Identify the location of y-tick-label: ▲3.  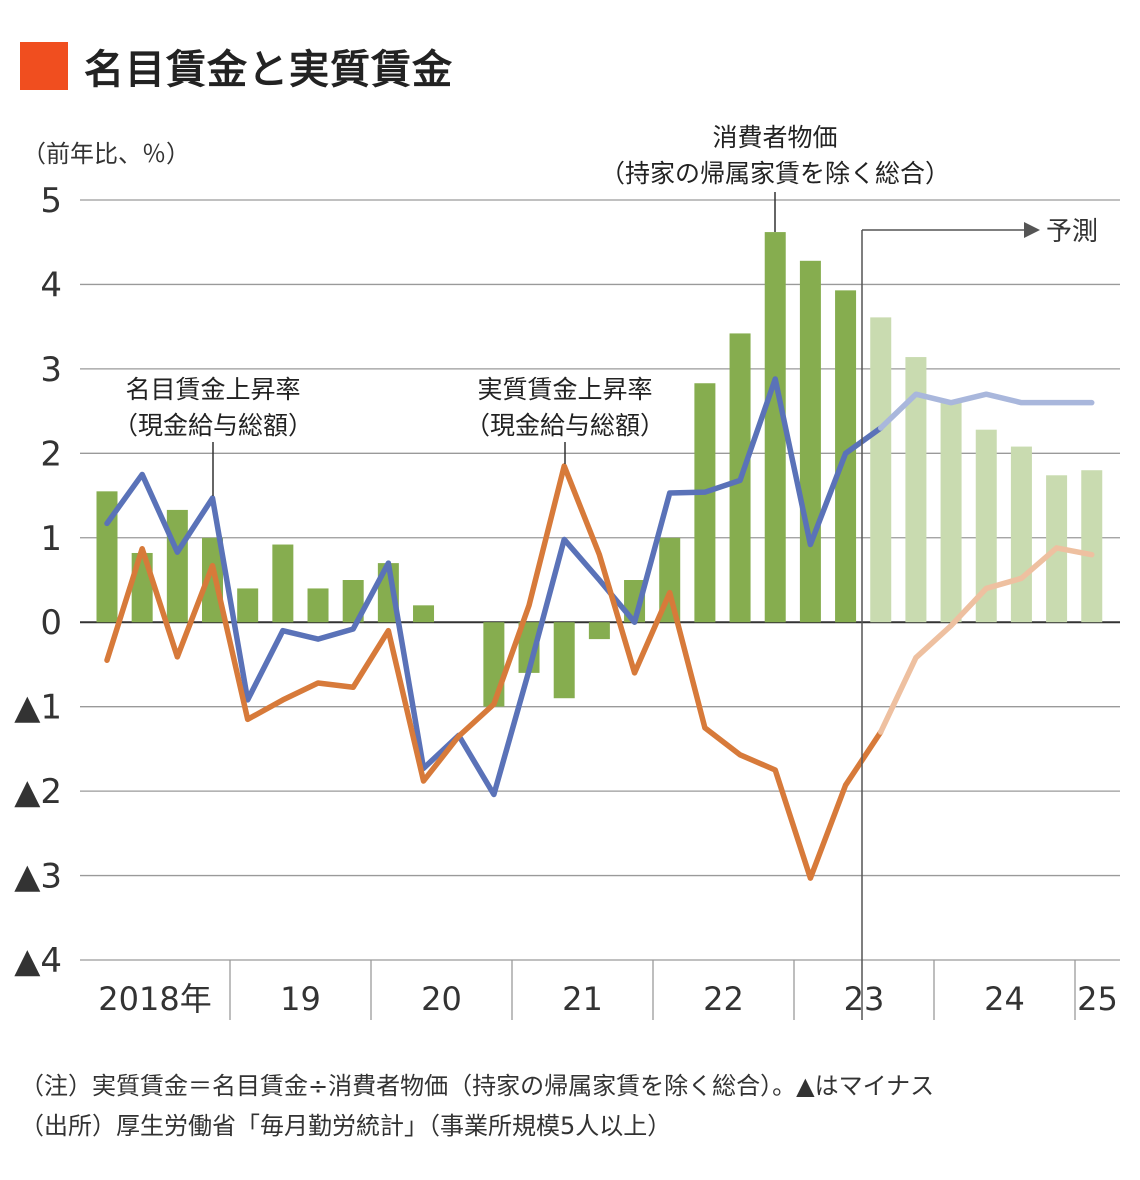
(38, 877).